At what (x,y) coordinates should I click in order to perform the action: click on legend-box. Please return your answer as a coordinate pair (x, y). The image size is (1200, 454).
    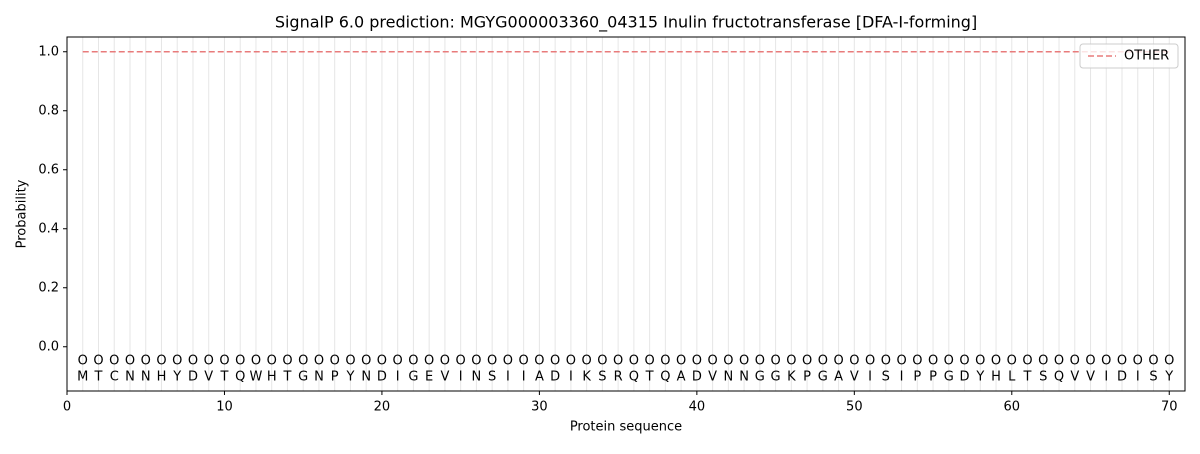
    Looking at the image, I should click on (1129, 56).